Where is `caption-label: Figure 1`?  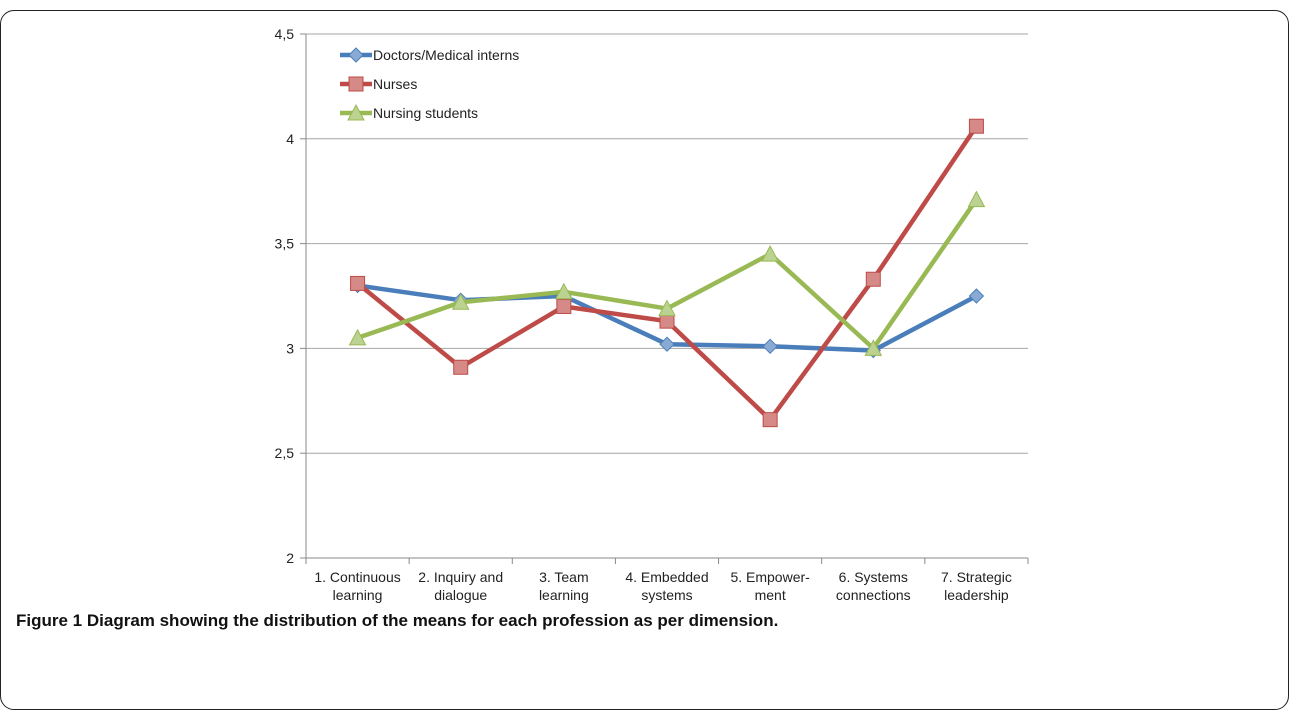
caption-label: Figure 1 is located at coordinates (49, 620).